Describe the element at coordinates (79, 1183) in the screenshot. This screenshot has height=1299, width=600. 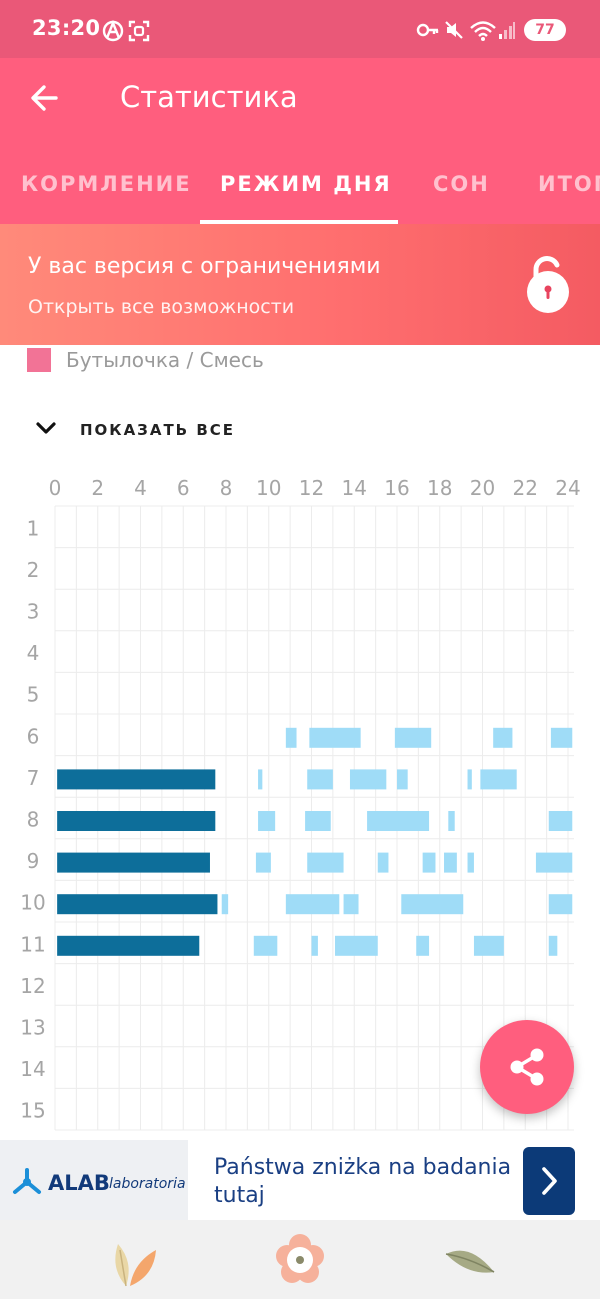
I see `ad-logo-text: ALAB` at that location.